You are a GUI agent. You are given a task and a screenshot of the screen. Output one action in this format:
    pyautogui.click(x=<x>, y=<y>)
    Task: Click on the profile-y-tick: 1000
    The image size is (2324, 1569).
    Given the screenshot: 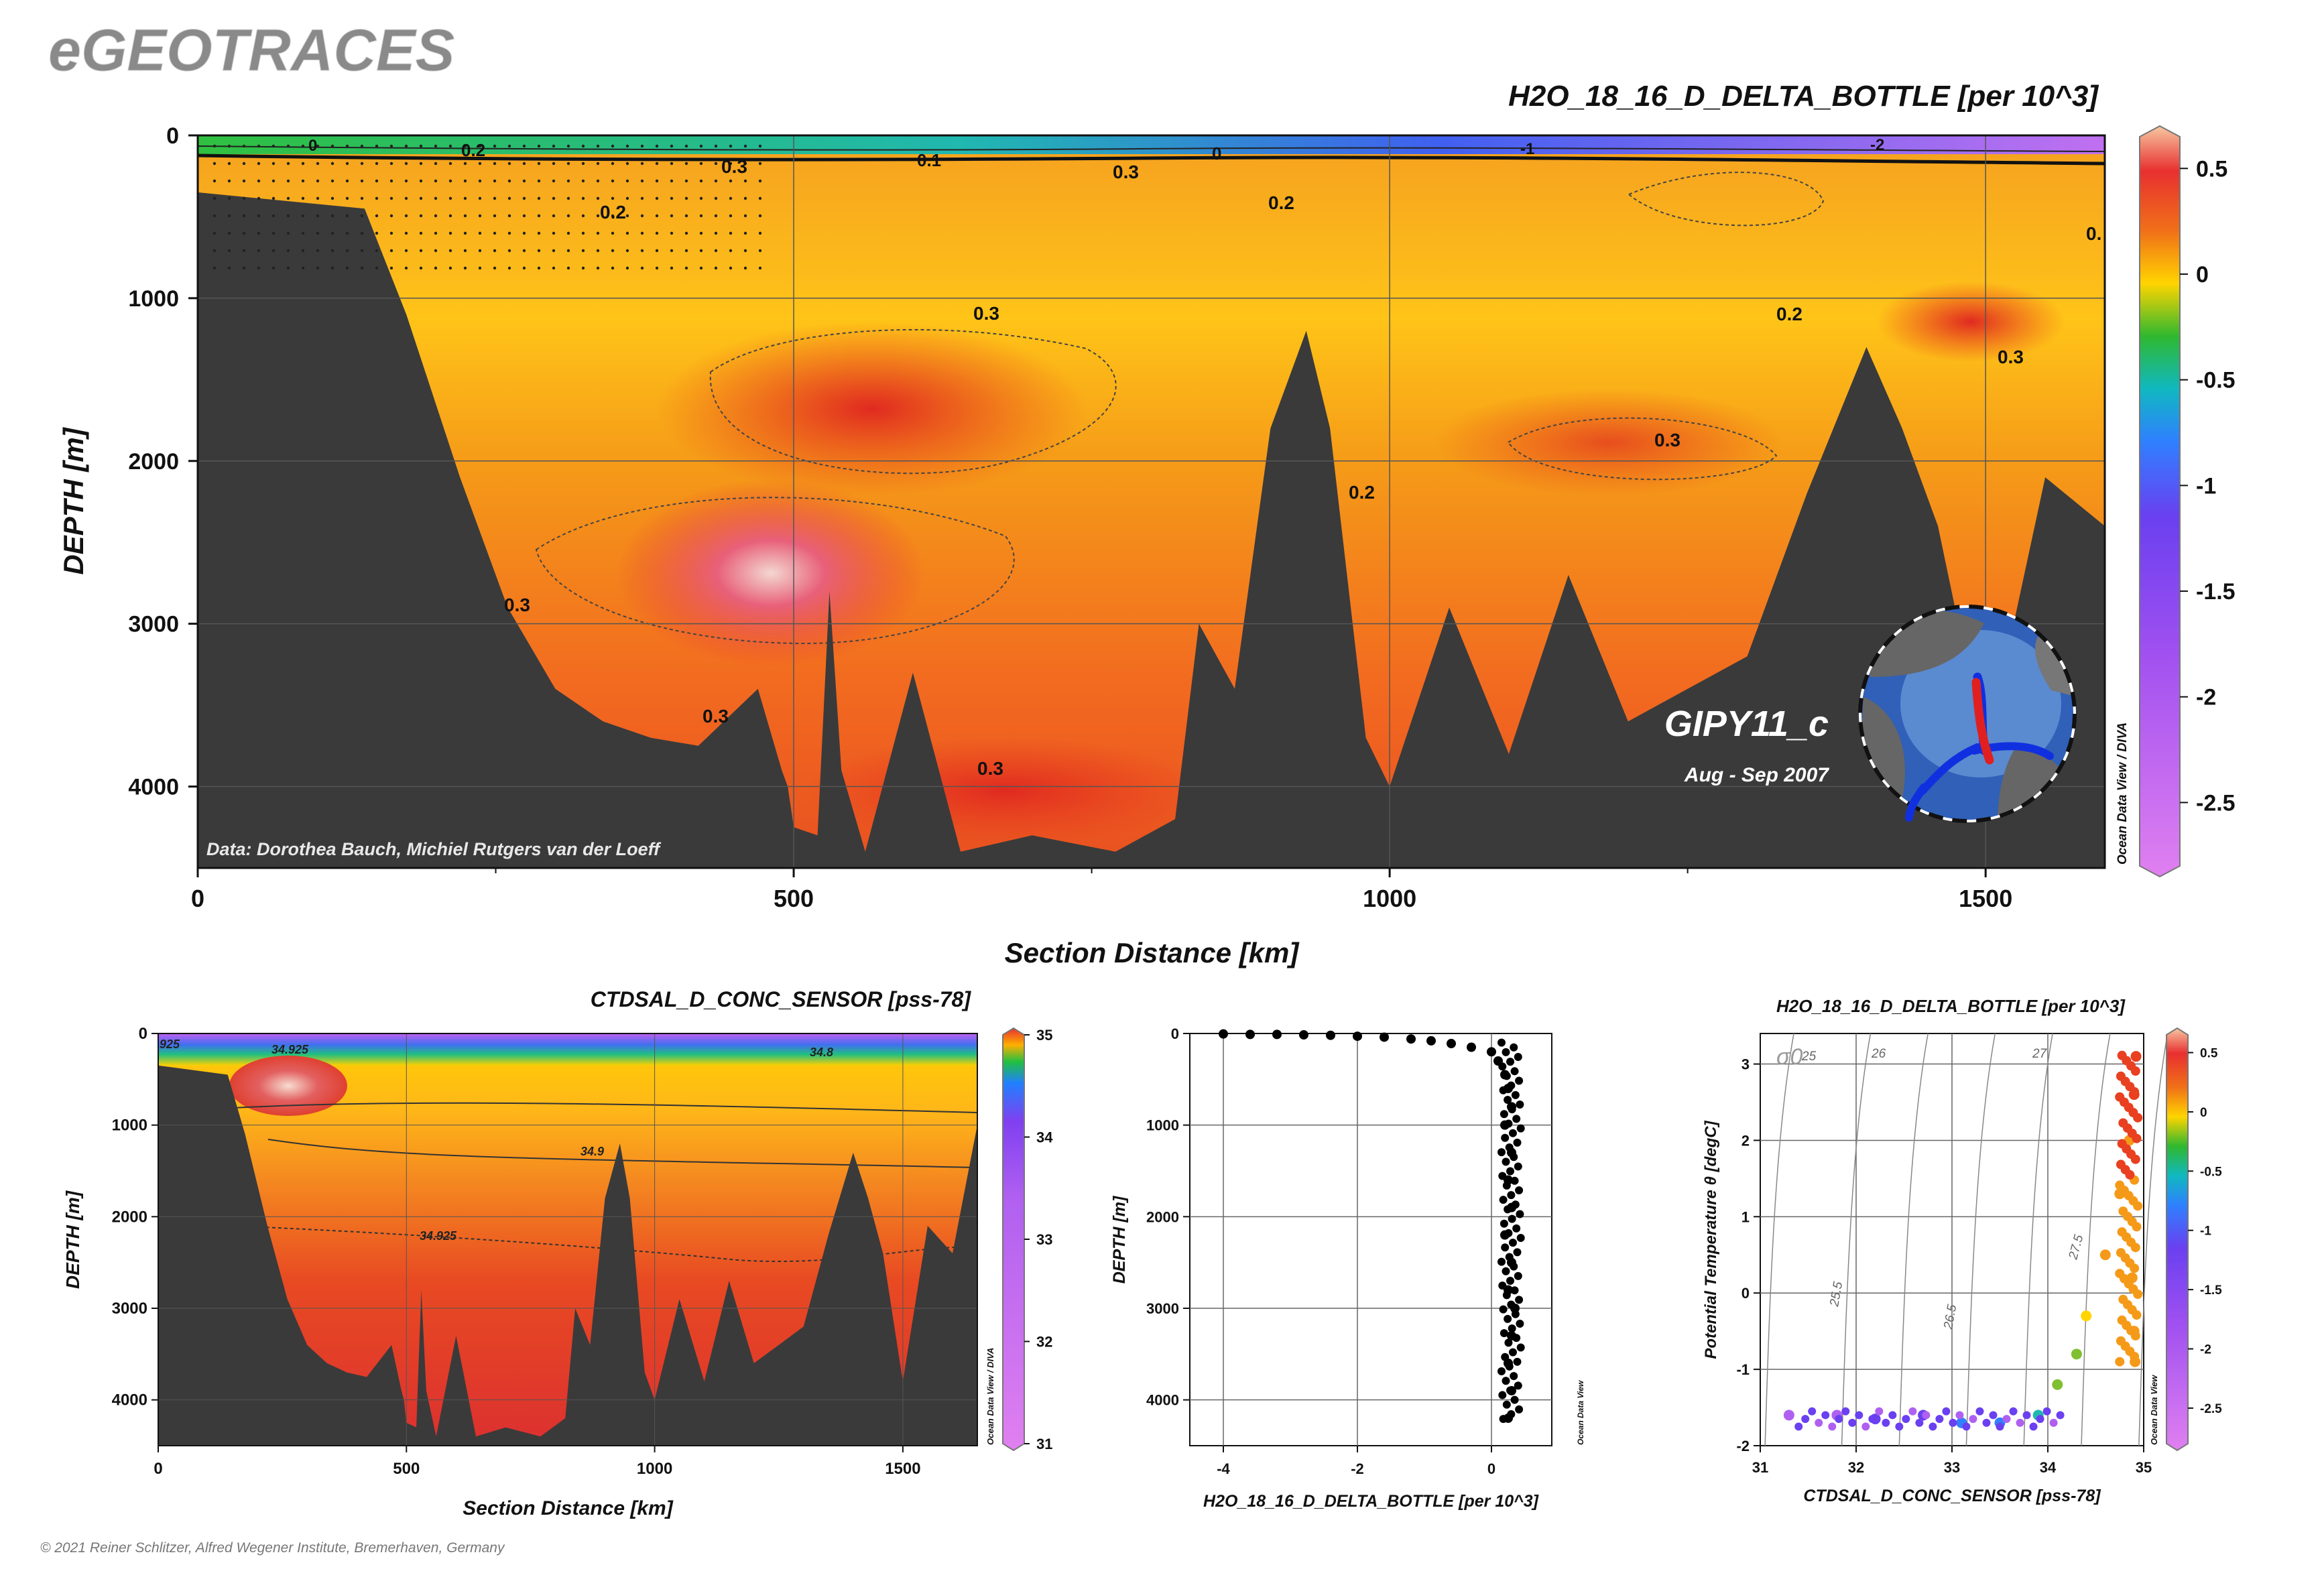 What is the action you would take?
    pyautogui.click(x=1162, y=1125)
    